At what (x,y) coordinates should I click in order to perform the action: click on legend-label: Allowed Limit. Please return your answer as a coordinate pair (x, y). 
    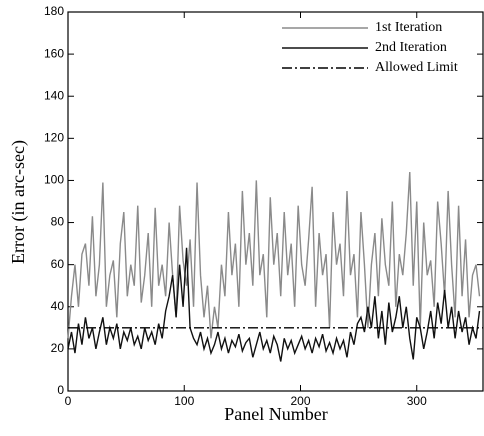
    Looking at the image, I should click on (416, 67).